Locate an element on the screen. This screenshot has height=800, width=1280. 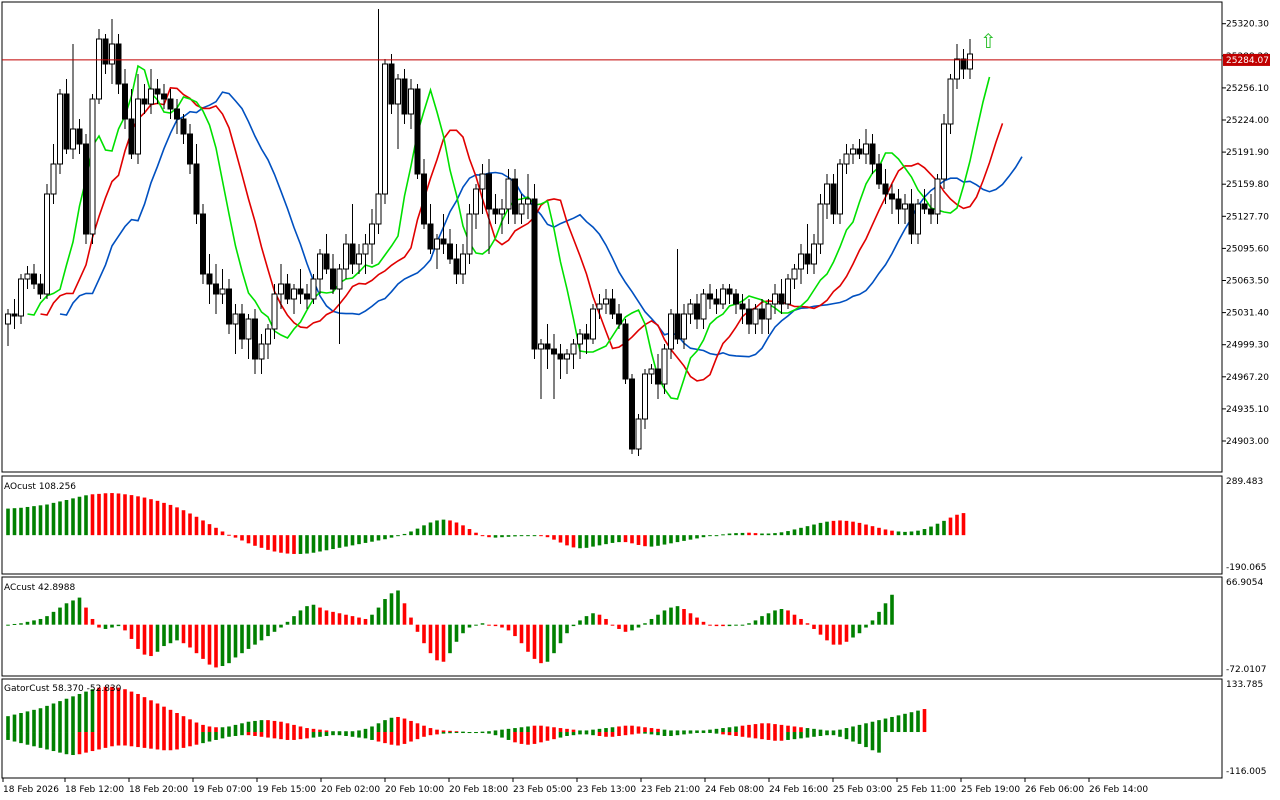
gator-axis-bottom-label: -116.005 is located at coordinates (1246, 772).